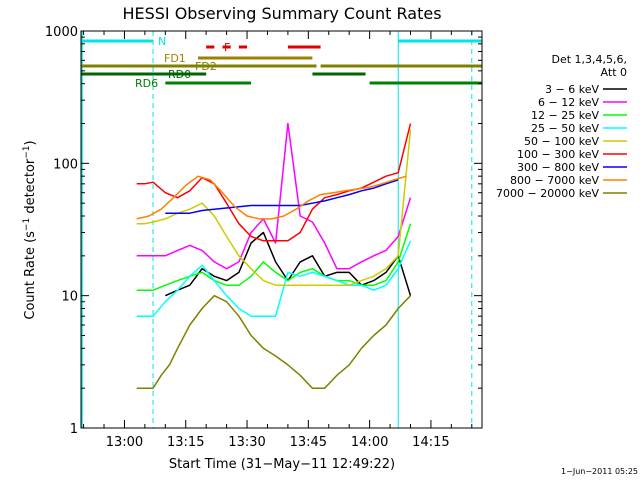  What do you see at coordinates (27, 151) in the screenshot?
I see `y-label-sup2: −1` at bounding box center [27, 151].